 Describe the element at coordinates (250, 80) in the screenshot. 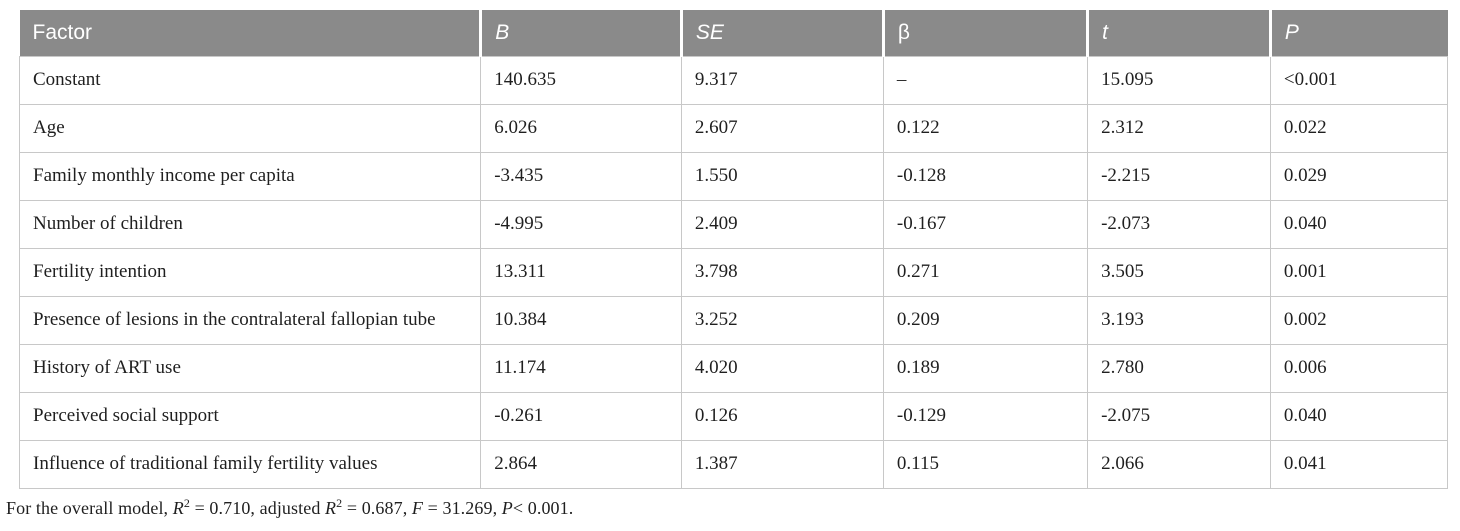

I see `cell-factor: Constant` at that location.